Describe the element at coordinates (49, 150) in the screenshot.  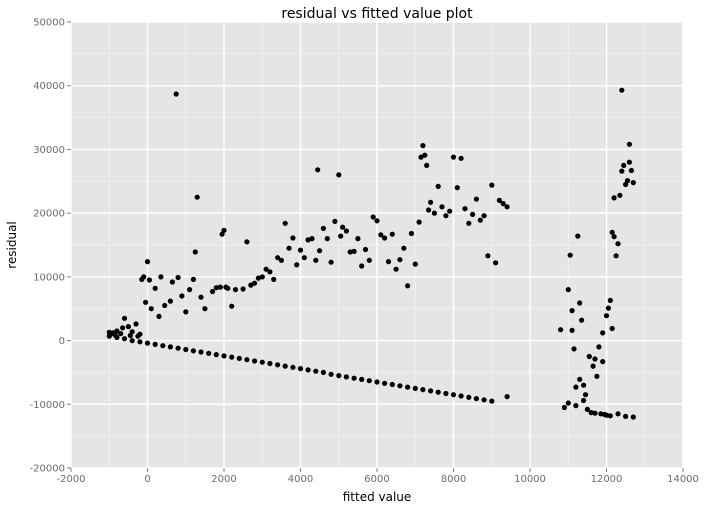
I see `y-tick-label: 30000` at that location.